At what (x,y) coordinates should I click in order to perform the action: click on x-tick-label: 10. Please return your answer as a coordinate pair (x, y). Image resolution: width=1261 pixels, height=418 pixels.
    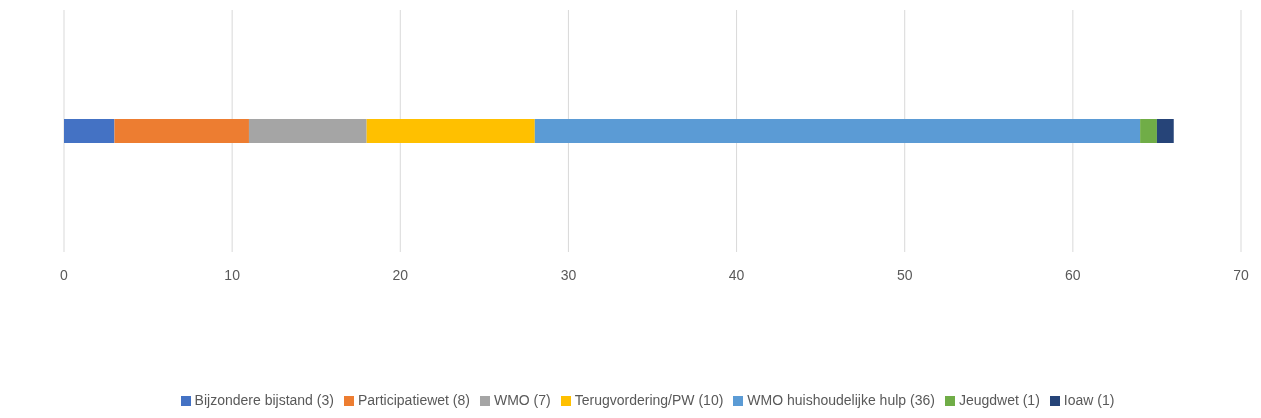
    Looking at the image, I should click on (232, 274).